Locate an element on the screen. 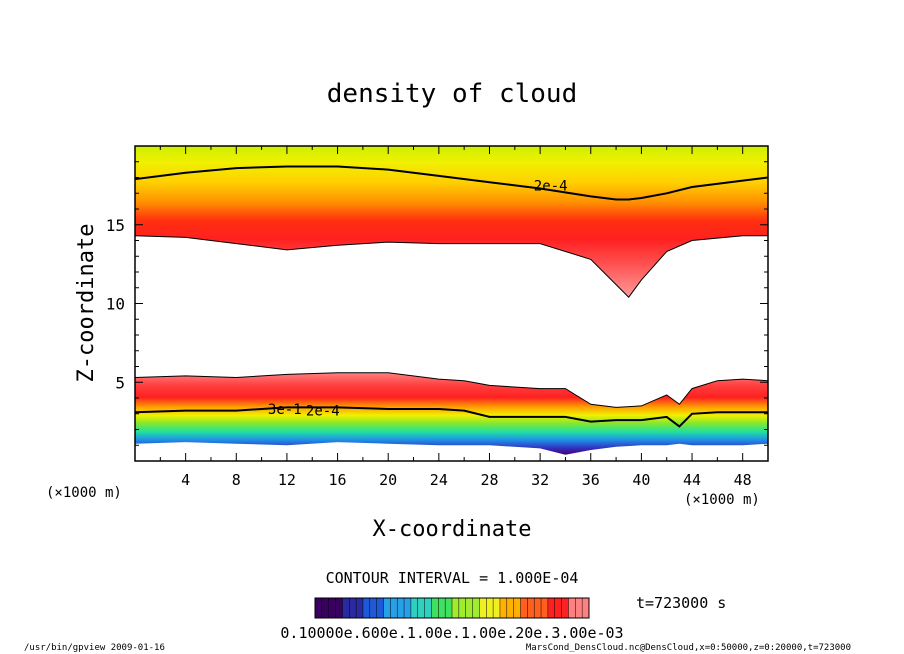 This screenshot has width=904, height=654. colorbar-frame is located at coordinates (452, 608).